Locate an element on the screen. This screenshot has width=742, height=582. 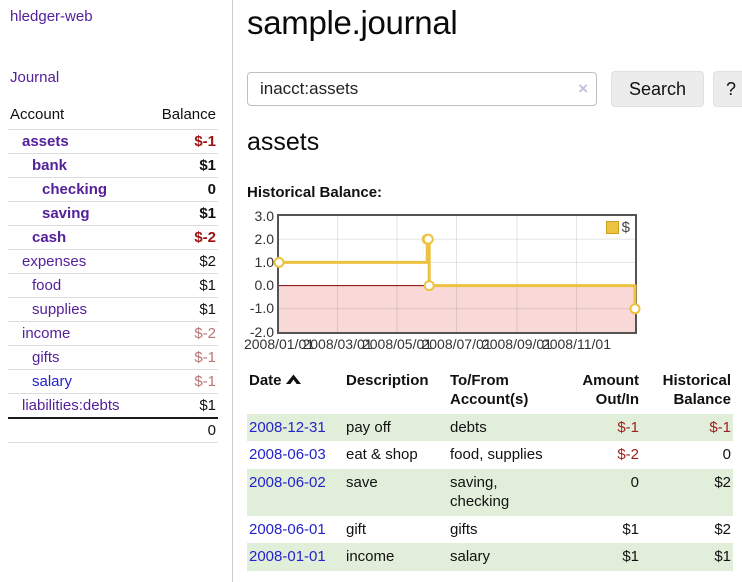
account-row: salary $-1 is located at coordinates (113, 381).